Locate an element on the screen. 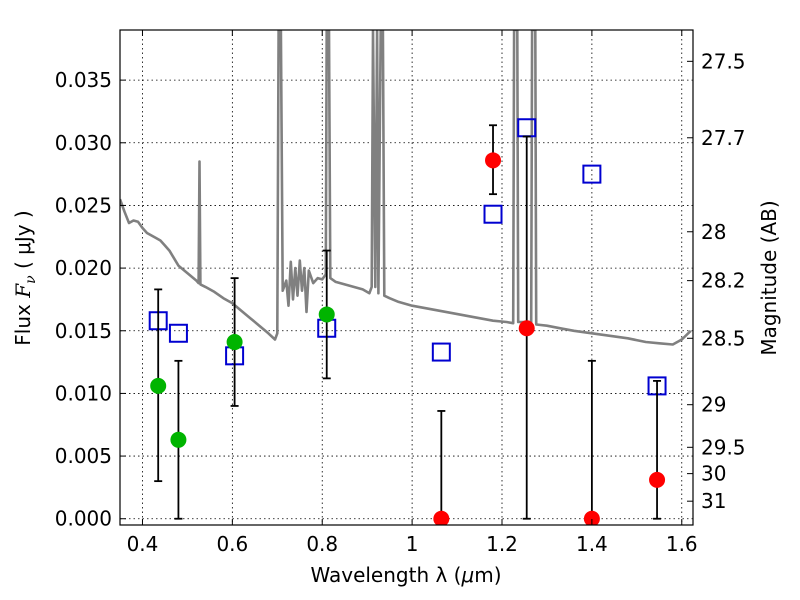 This screenshot has width=800, height=600. y2-tick-label: 30 is located at coordinates (713, 474).